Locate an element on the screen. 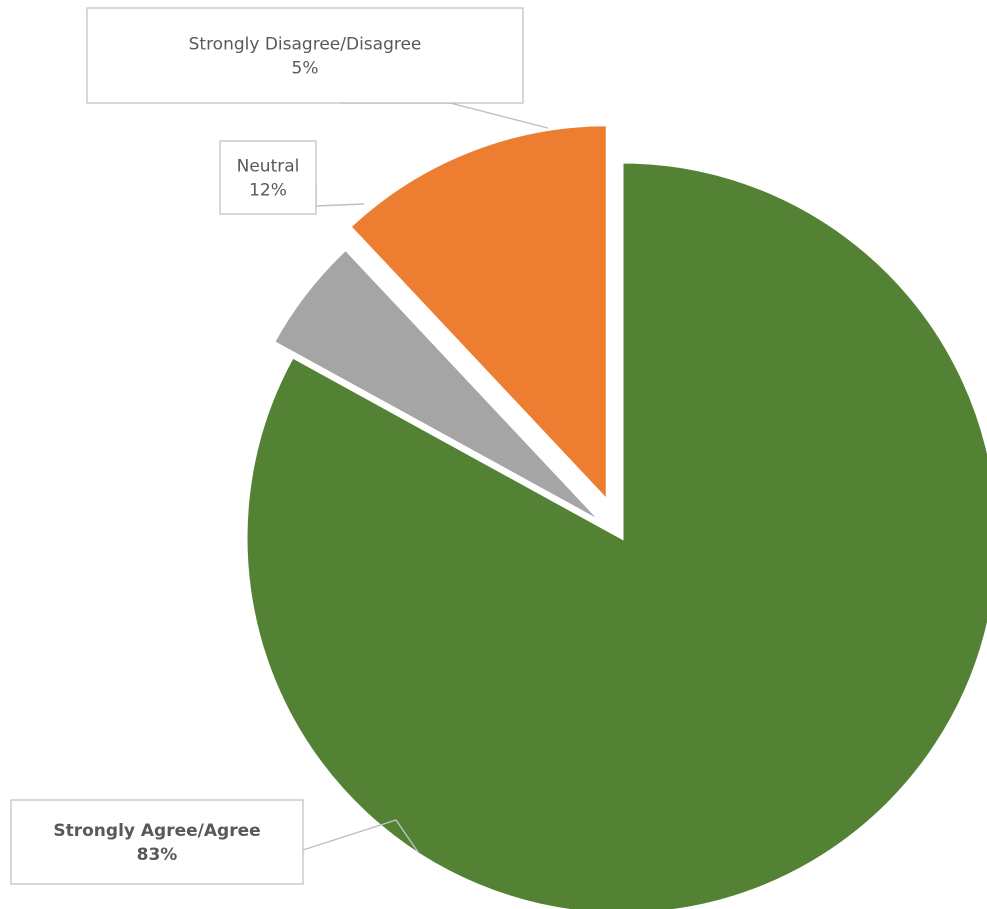 The image size is (987, 909). slice-category-label: Strongly Disagree/Disagree is located at coordinates (305, 45).